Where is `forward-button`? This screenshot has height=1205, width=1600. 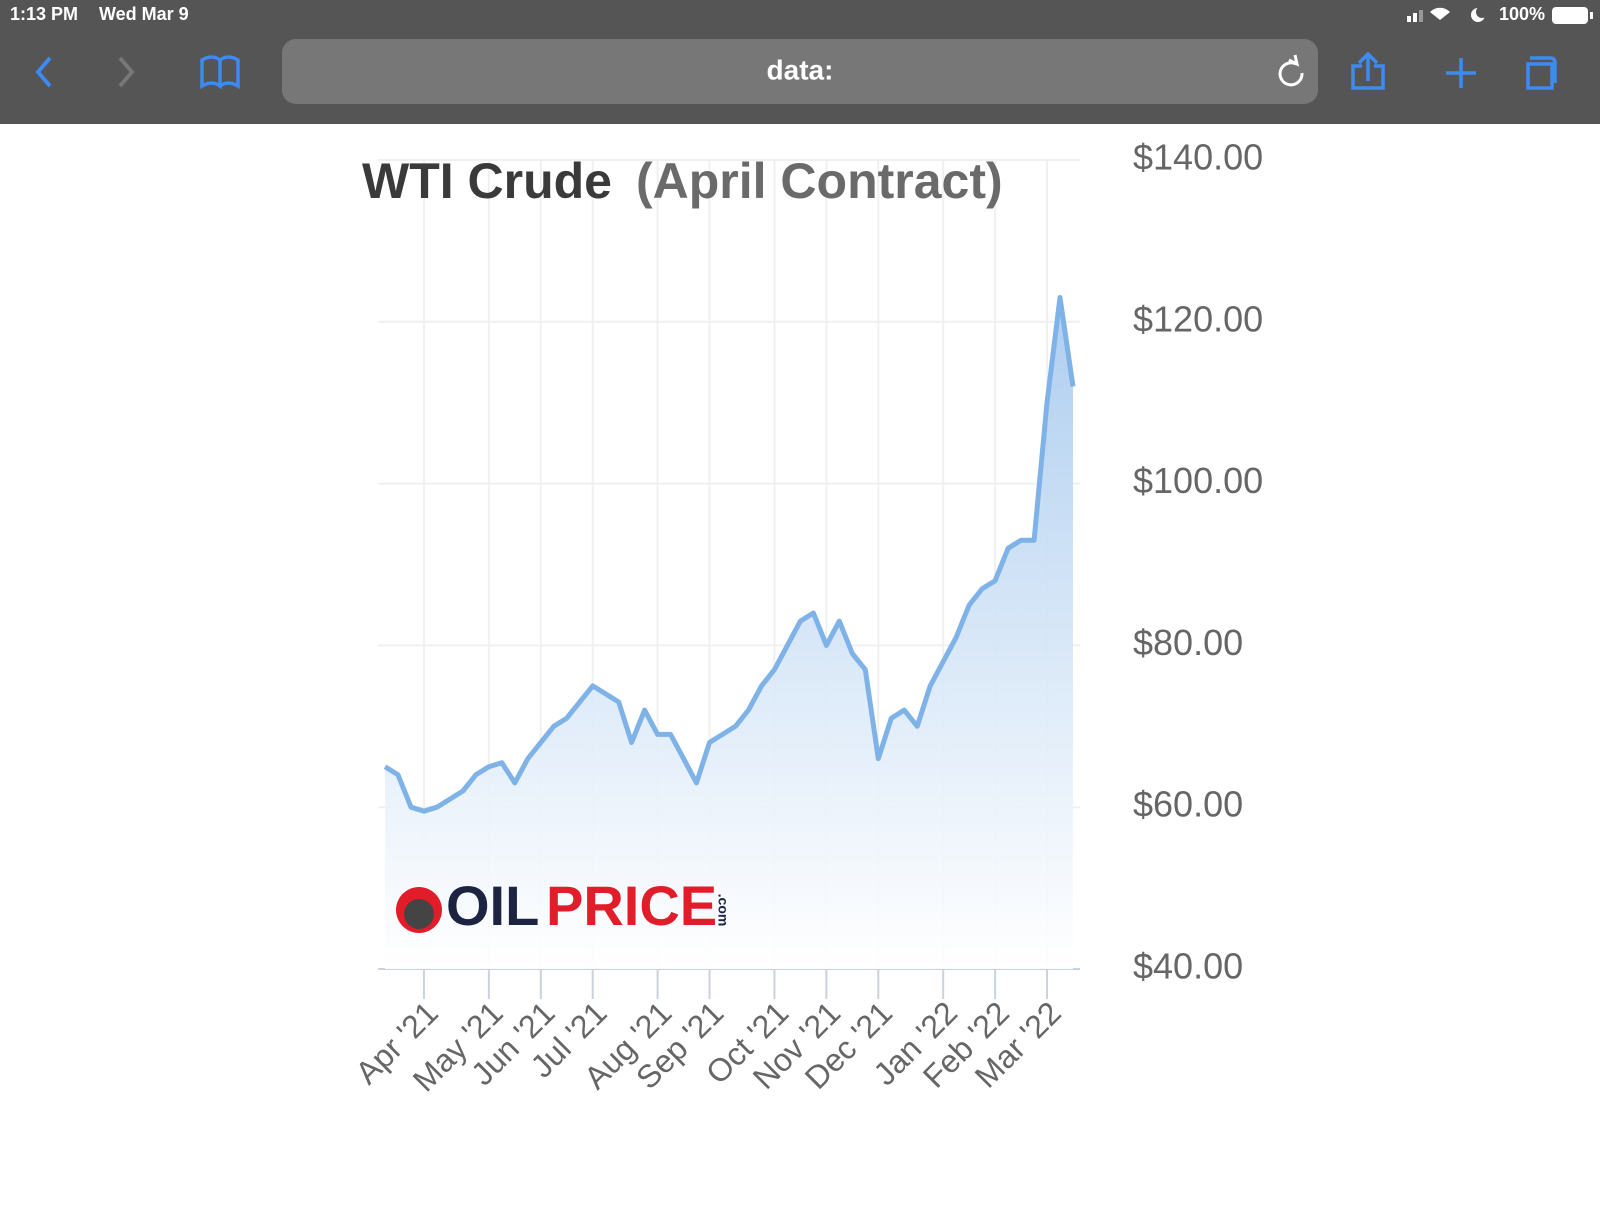
forward-button is located at coordinates (126, 72).